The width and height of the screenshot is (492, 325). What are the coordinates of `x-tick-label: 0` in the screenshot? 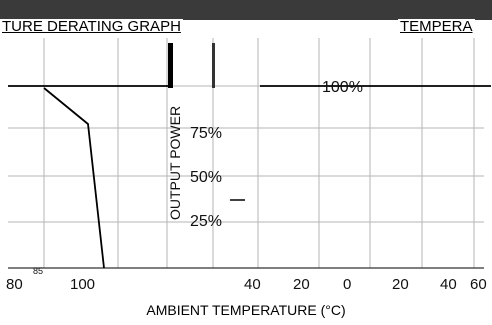 It's located at (347, 284).